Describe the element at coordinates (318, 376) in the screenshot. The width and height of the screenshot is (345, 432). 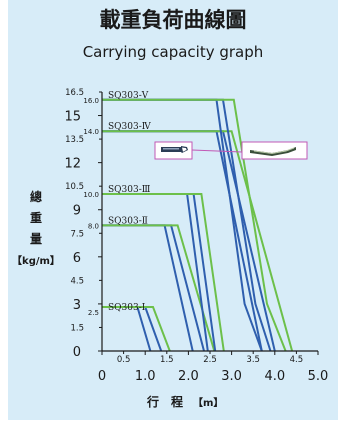
I see `x-major-tick-label: 5.0` at that location.